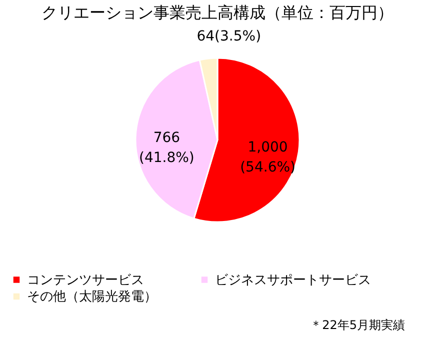 The width and height of the screenshot is (445, 349). Describe the element at coordinates (85, 280) in the screenshot. I see `legend-label: コンテンツサービス` at that location.